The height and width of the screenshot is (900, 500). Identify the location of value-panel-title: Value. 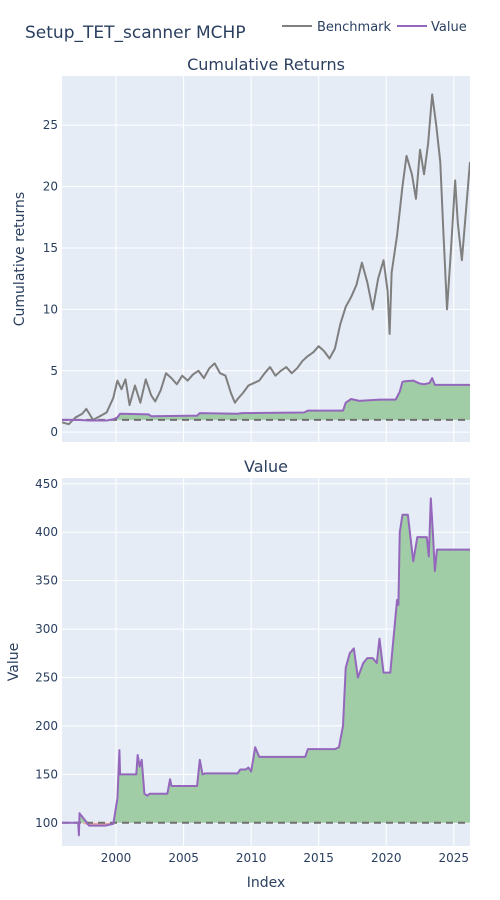
(266, 466).